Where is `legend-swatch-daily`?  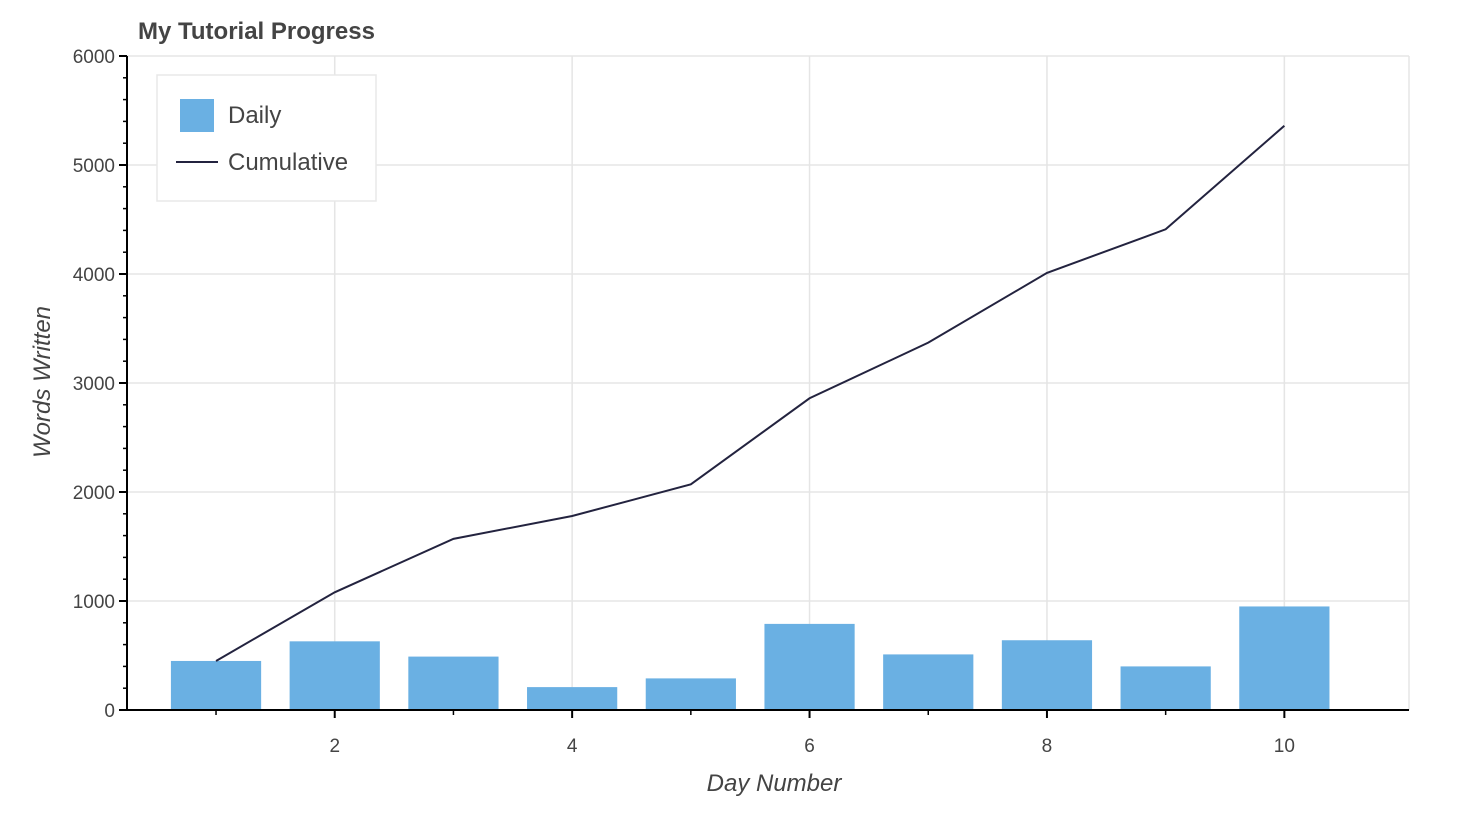 legend-swatch-daily is located at coordinates (197, 115).